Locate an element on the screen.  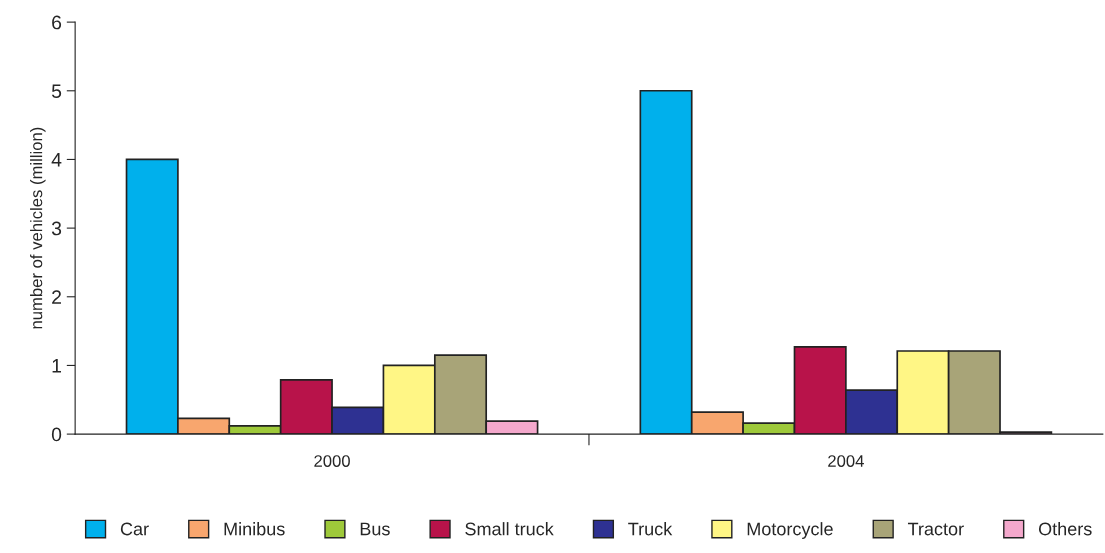
y-axis-title: number of vehicles (million) is located at coordinates (38, 228).